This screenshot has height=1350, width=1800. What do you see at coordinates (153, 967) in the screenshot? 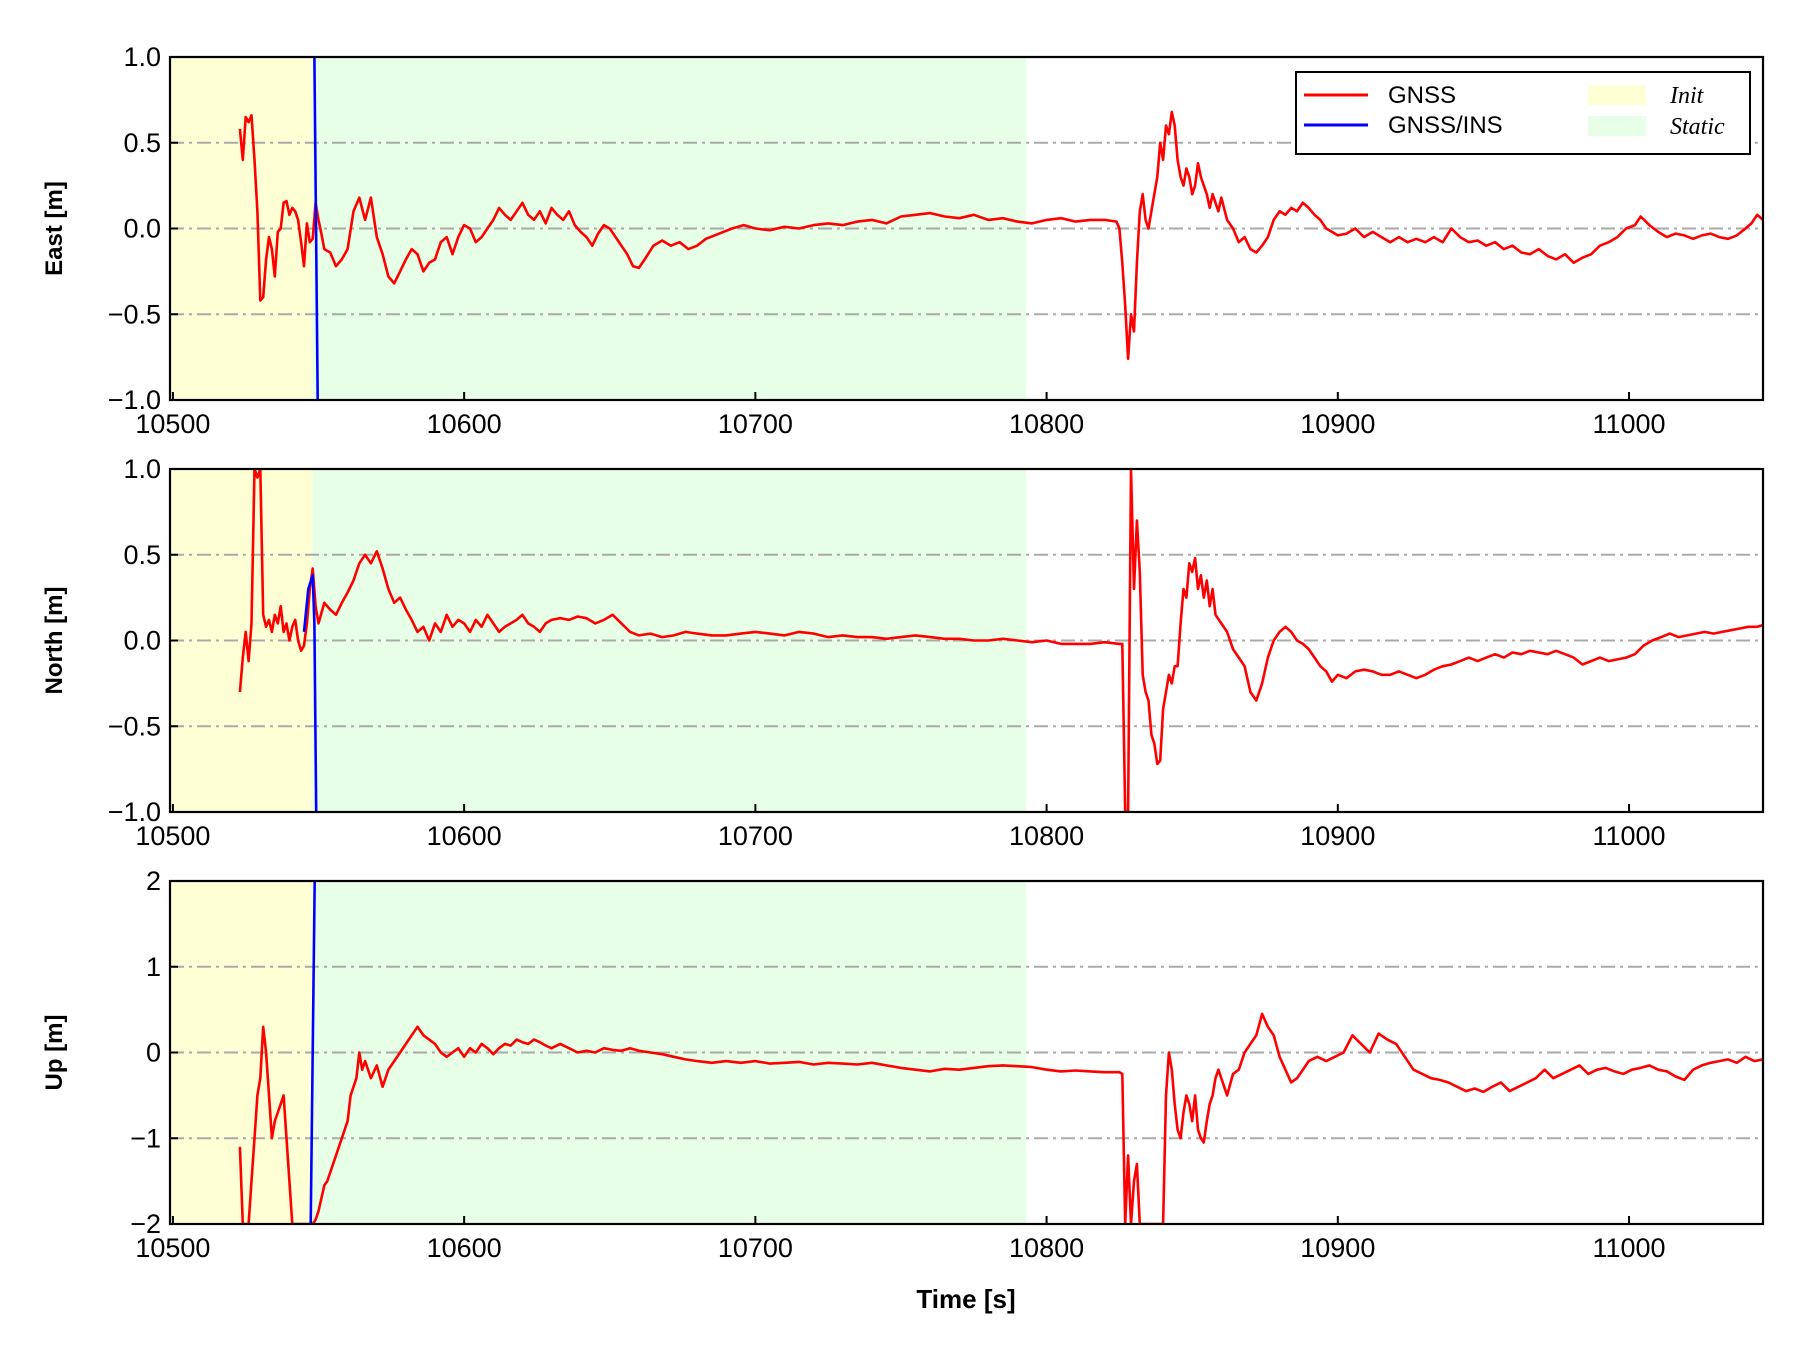
I see `y-tick-label: 1` at bounding box center [153, 967].